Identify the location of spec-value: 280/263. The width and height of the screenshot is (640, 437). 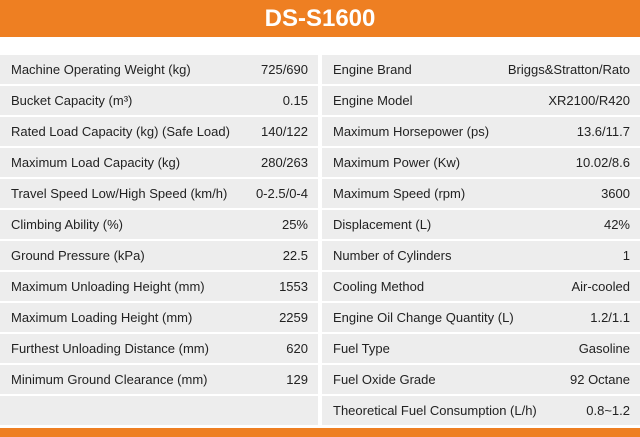
(284, 162).